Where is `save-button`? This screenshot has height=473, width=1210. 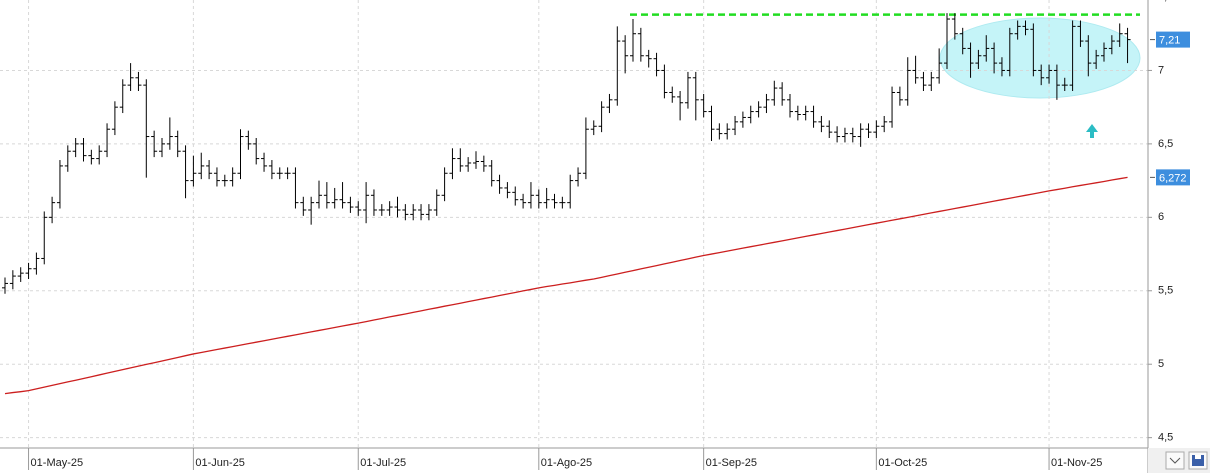
save-button is located at coordinates (1198, 460).